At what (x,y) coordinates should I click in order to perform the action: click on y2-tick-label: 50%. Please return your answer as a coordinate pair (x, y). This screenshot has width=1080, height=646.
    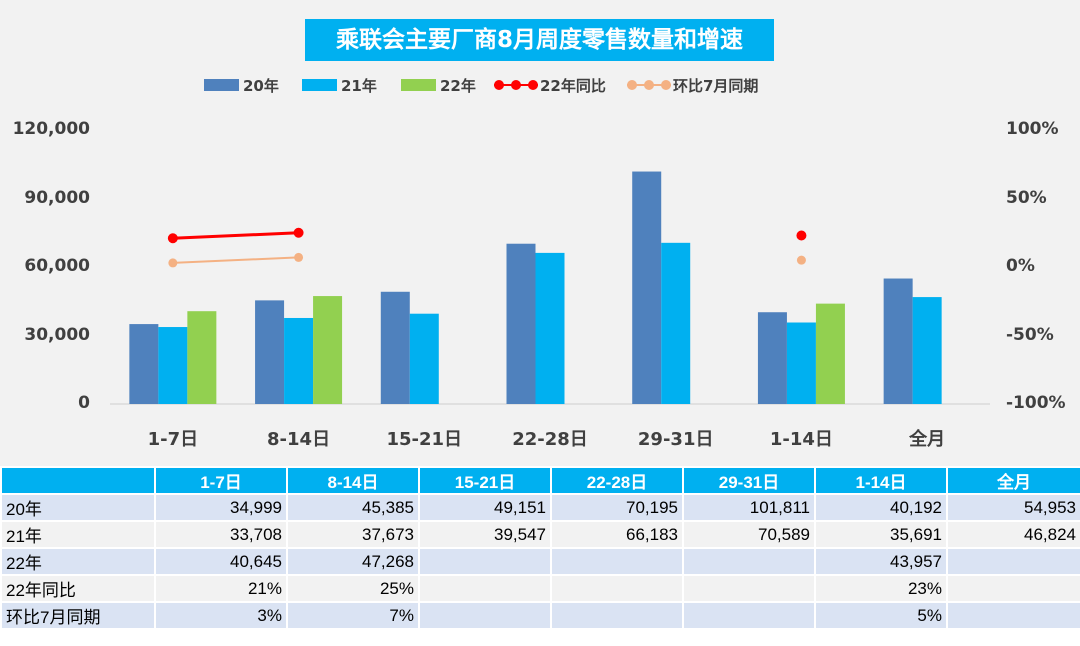
    Looking at the image, I should click on (1026, 197).